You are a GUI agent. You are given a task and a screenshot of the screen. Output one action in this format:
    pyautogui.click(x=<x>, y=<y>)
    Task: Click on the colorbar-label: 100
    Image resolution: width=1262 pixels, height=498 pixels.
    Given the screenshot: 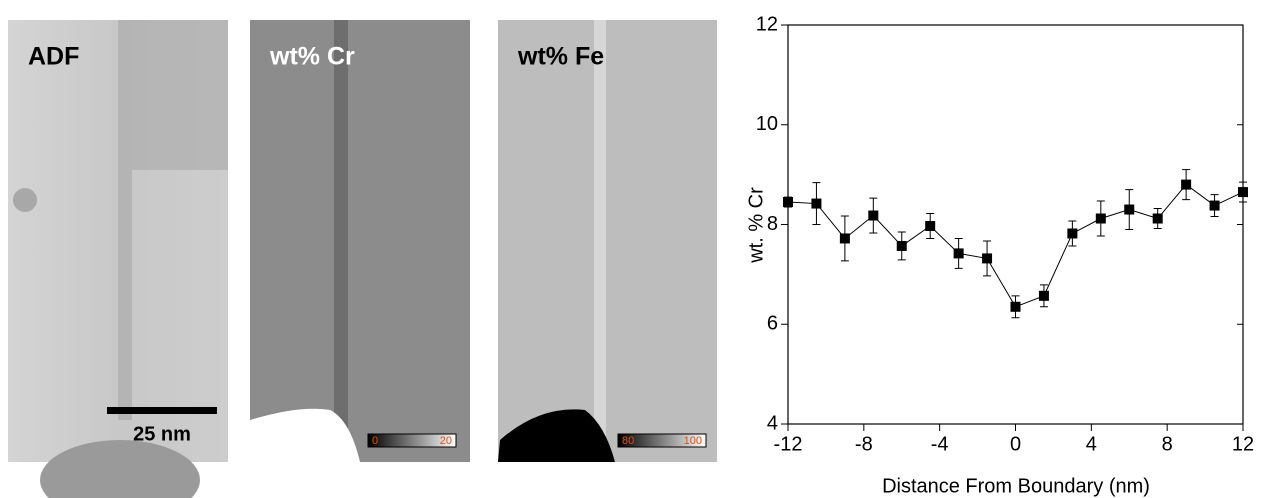 What is the action you would take?
    pyautogui.click(x=693, y=441)
    